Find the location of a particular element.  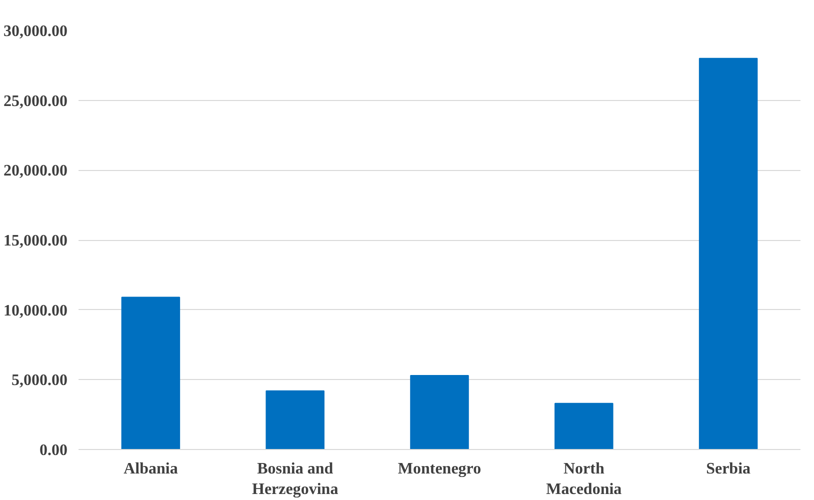

x-tick-label: North Macedonia is located at coordinates (584, 479).